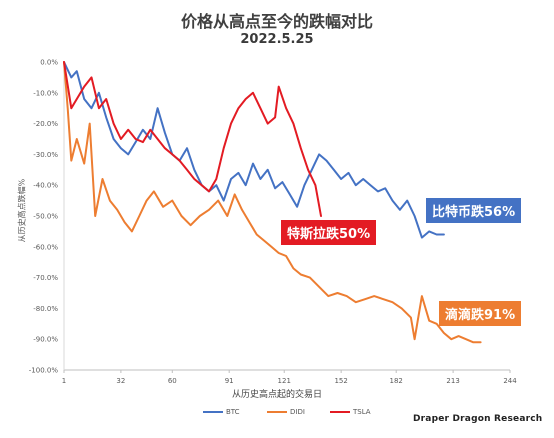  I want to click on didi-annotation: 滴滴跌91%, so click(480, 313).